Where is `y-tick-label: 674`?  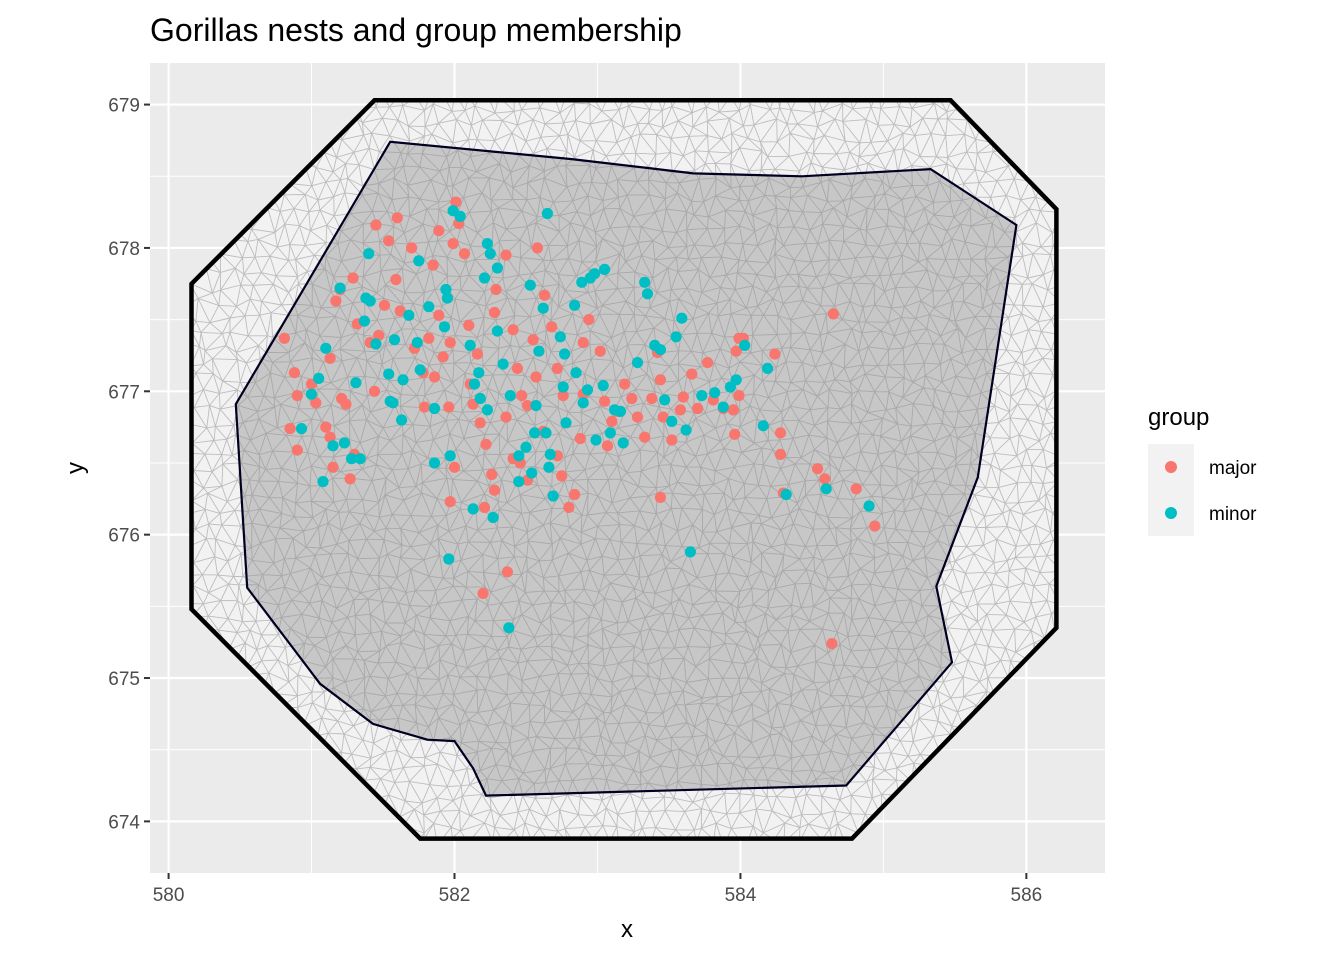
y-tick-label: 674 is located at coordinates (124, 822).